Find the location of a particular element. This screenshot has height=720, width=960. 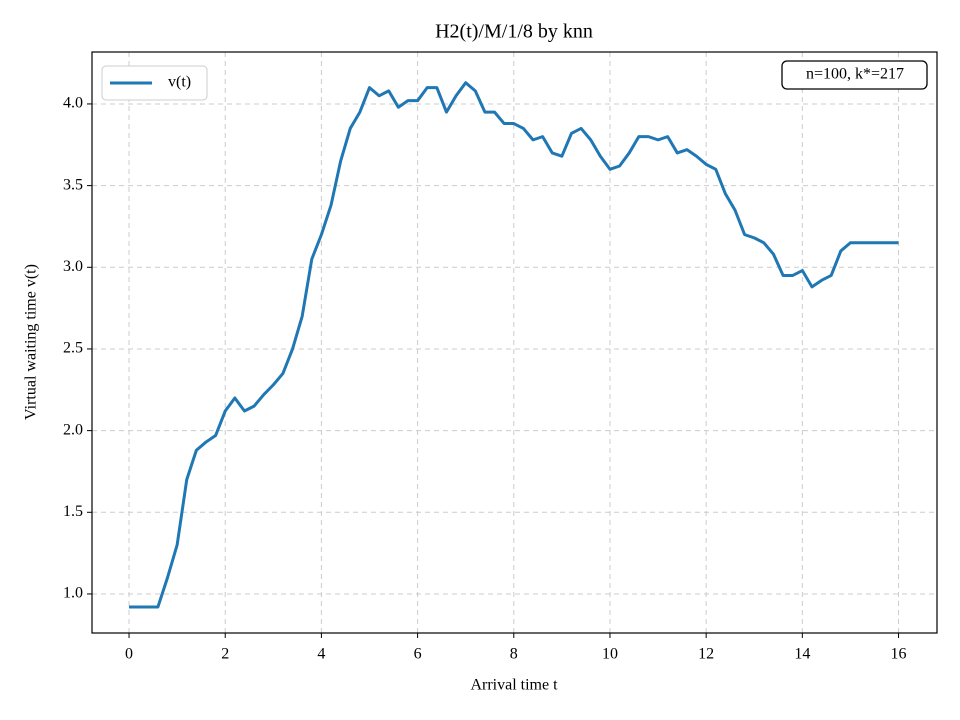

annotation: n=100, k*=217 is located at coordinates (855, 74).